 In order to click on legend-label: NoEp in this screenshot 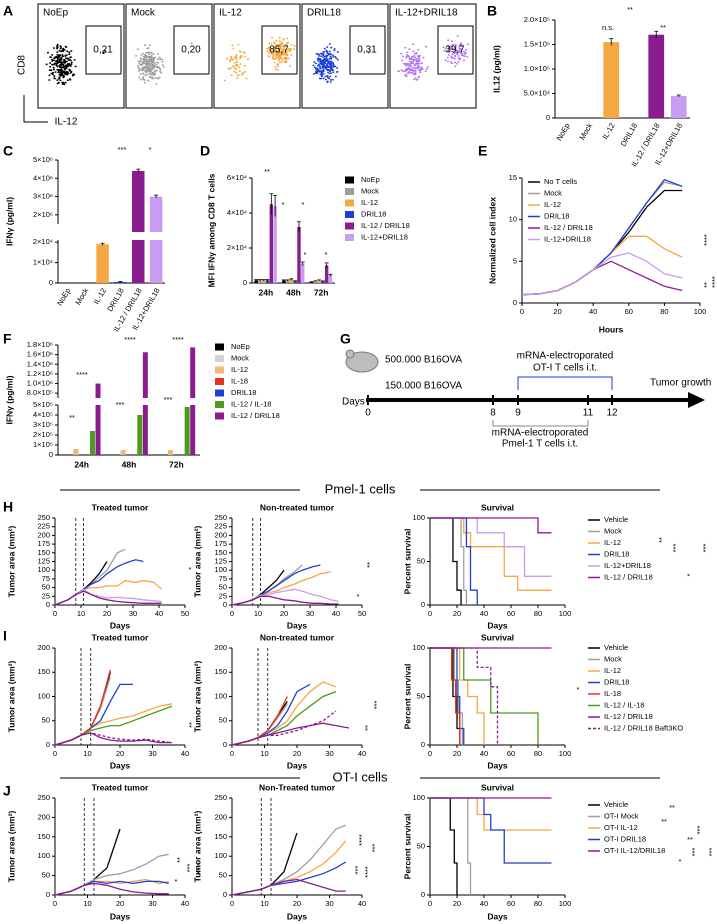, I will do `click(240, 346)`.